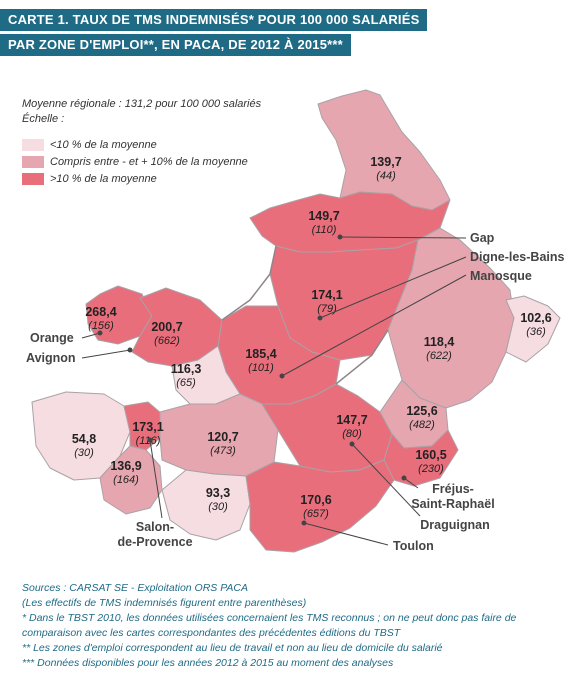  Describe the element at coordinates (223, 451) in the screenshot. I see `zone-count-label: (473)` at that location.